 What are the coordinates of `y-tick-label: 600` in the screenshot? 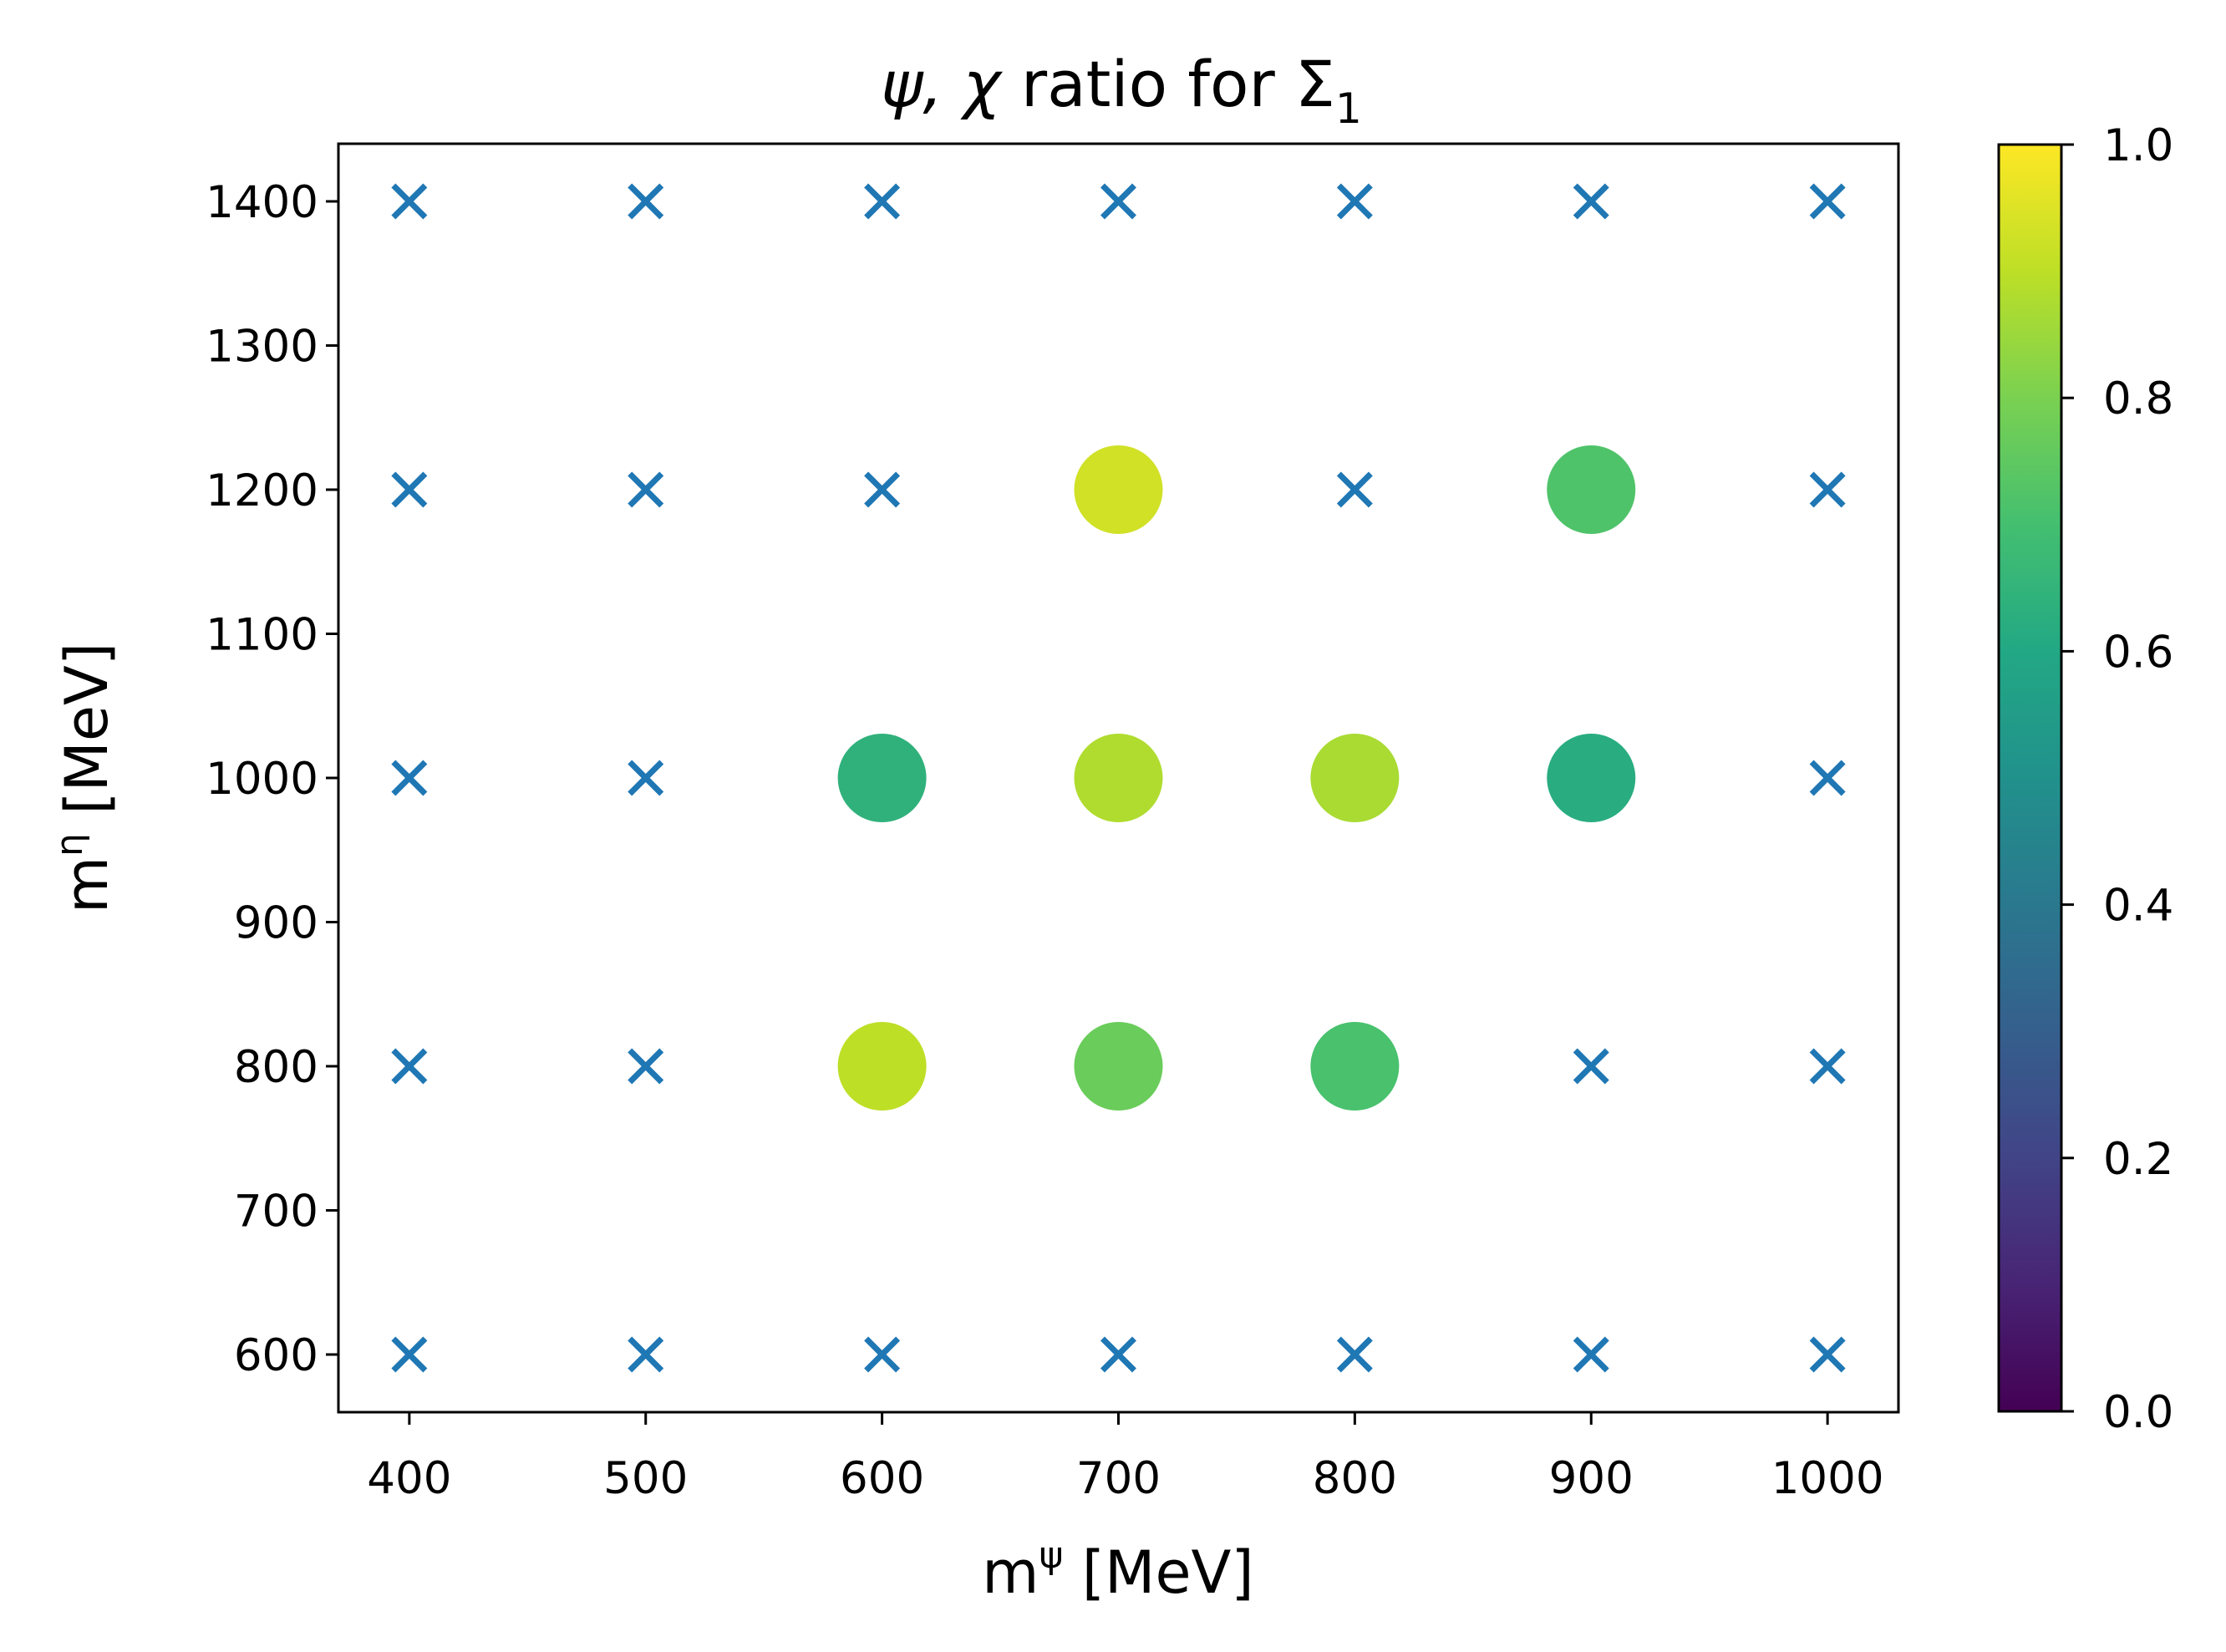 It's located at (276, 1356).